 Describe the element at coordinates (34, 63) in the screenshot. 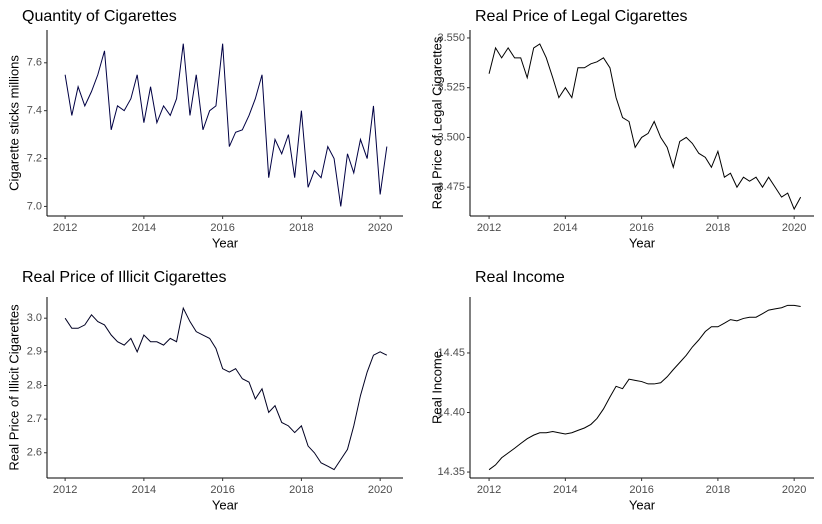

I see `y-tick-label: 7.6` at that location.